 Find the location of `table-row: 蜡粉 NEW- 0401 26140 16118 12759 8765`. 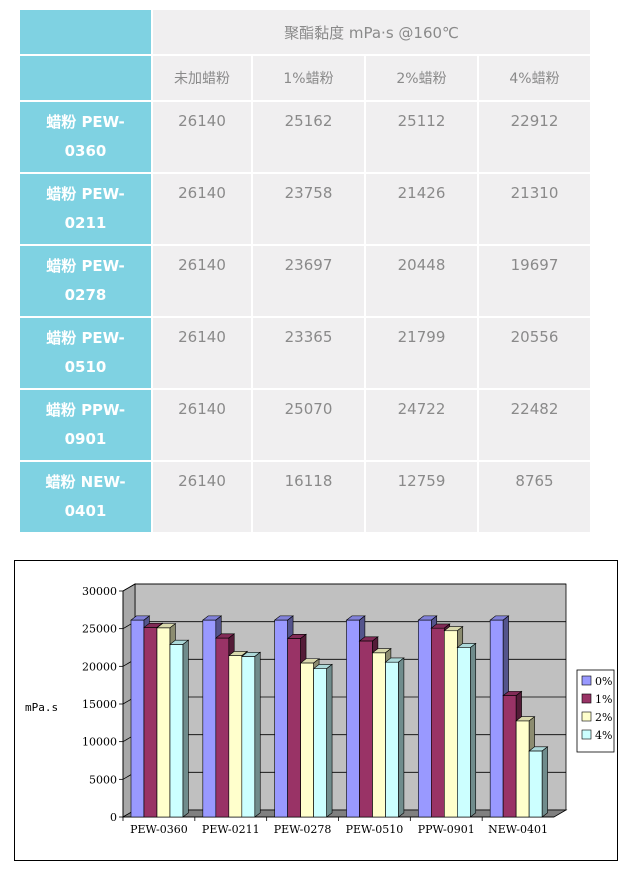

table-row: 蜡粉 NEW- 0401 26140 16118 12759 8765 is located at coordinates (305, 497).